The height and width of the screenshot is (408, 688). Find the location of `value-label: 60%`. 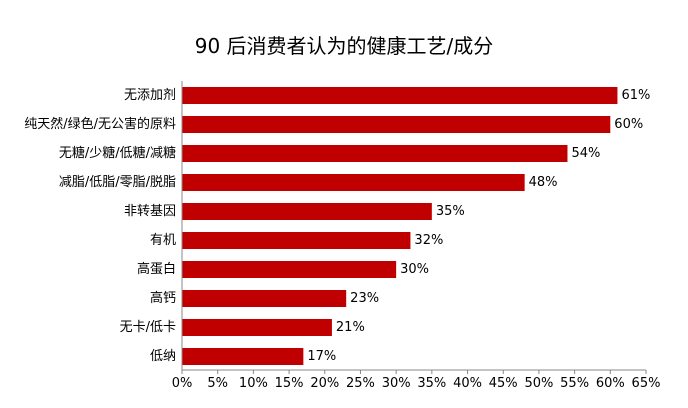

value-label: 60% is located at coordinates (628, 124).